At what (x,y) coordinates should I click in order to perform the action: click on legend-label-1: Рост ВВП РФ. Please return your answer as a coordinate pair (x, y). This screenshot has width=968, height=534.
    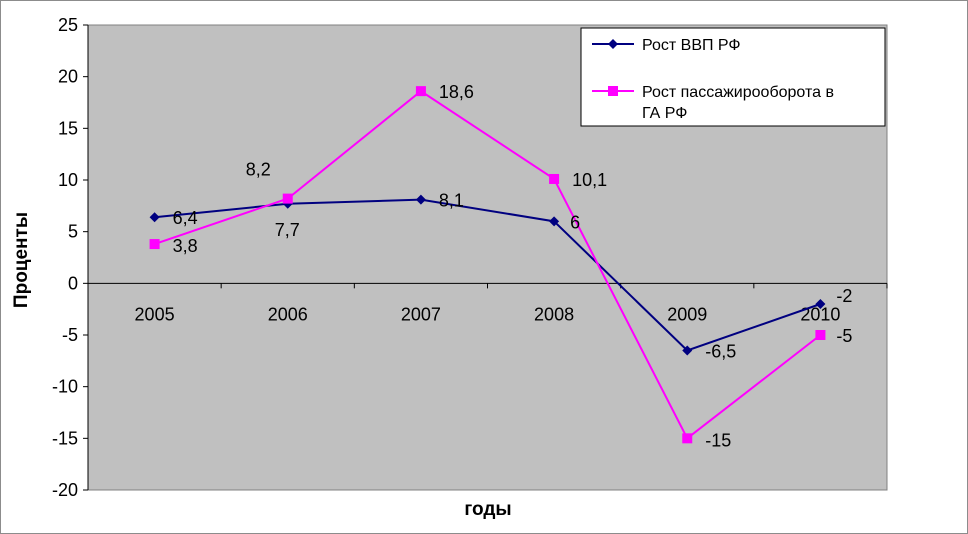
    Looking at the image, I should click on (691, 45).